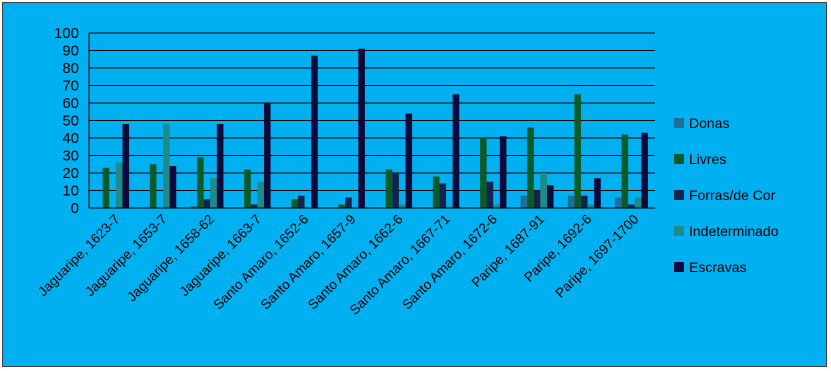 The image size is (831, 371). What do you see at coordinates (221, 256) in the screenshot?
I see `category-label: Jaguaripe, 1663-7` at bounding box center [221, 256].